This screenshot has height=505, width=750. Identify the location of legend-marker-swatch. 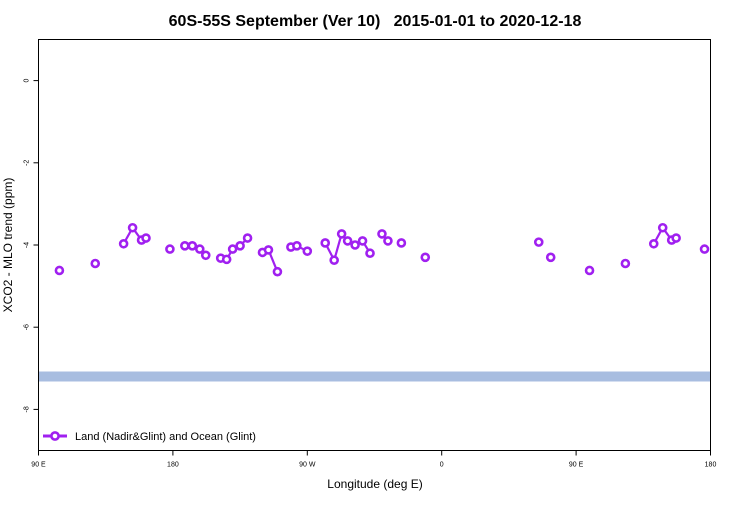
(55, 436).